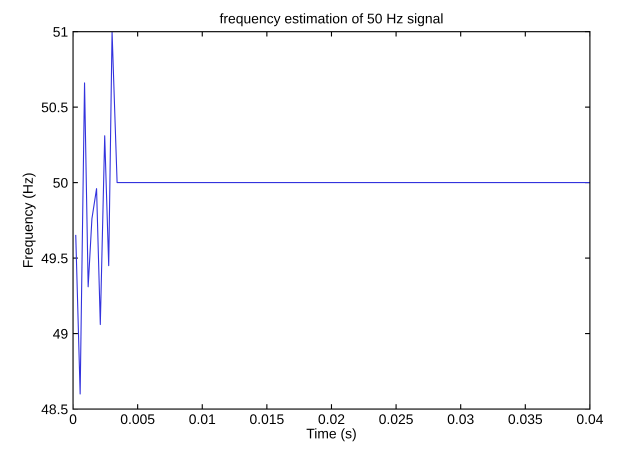 This screenshot has height=452, width=619. I want to click on x-tick-label: 0.025, so click(396, 419).